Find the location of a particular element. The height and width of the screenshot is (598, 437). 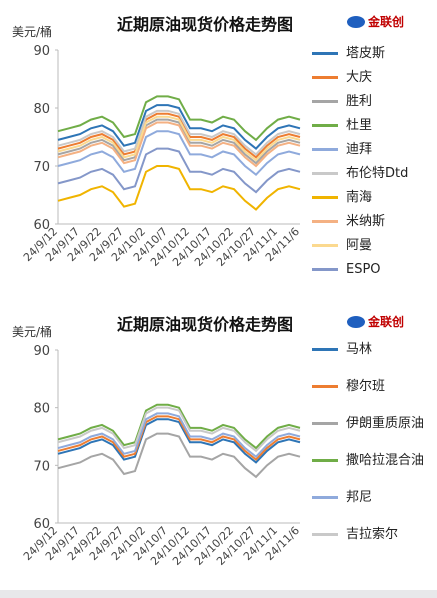

legend-item: 塔皮斯 is located at coordinates (371, 53).